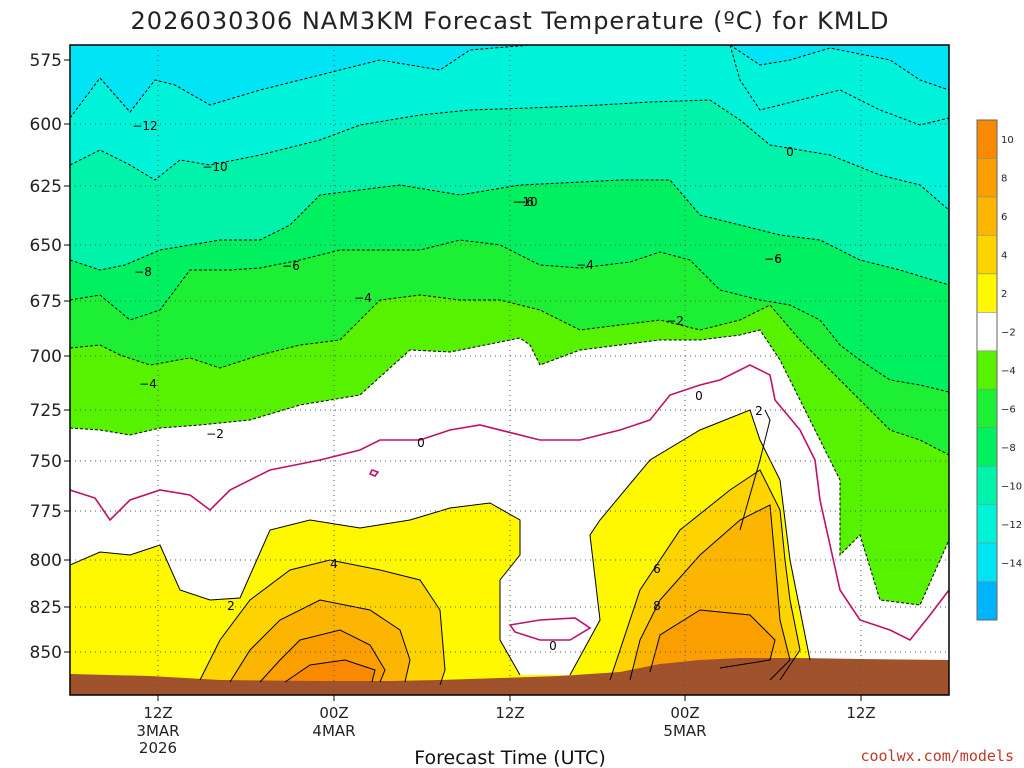 This screenshot has height=768, width=1024. I want to click on y-tick-label: 850, so click(46, 653).